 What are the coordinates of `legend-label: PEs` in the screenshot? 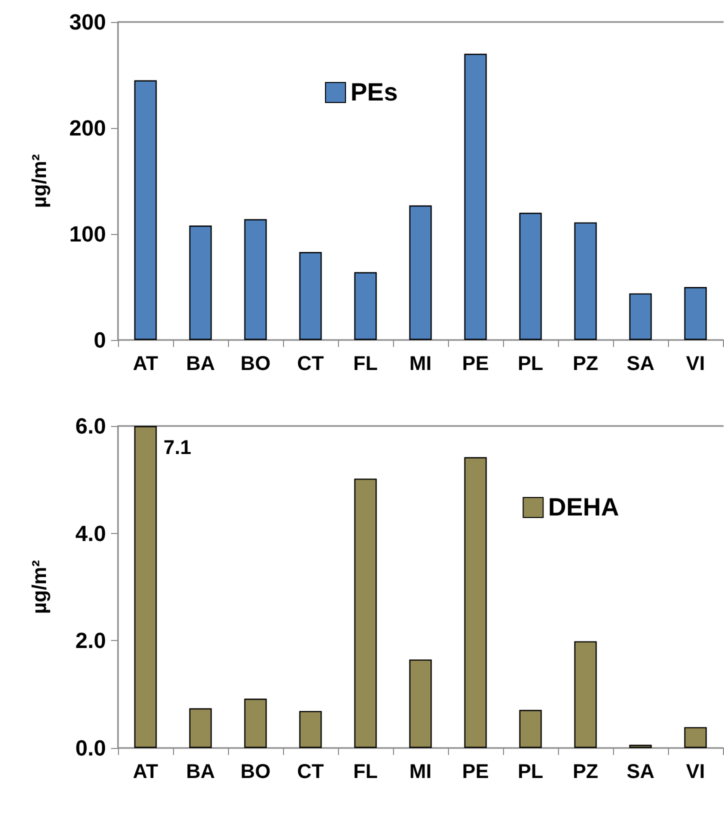 It's located at (374, 92).